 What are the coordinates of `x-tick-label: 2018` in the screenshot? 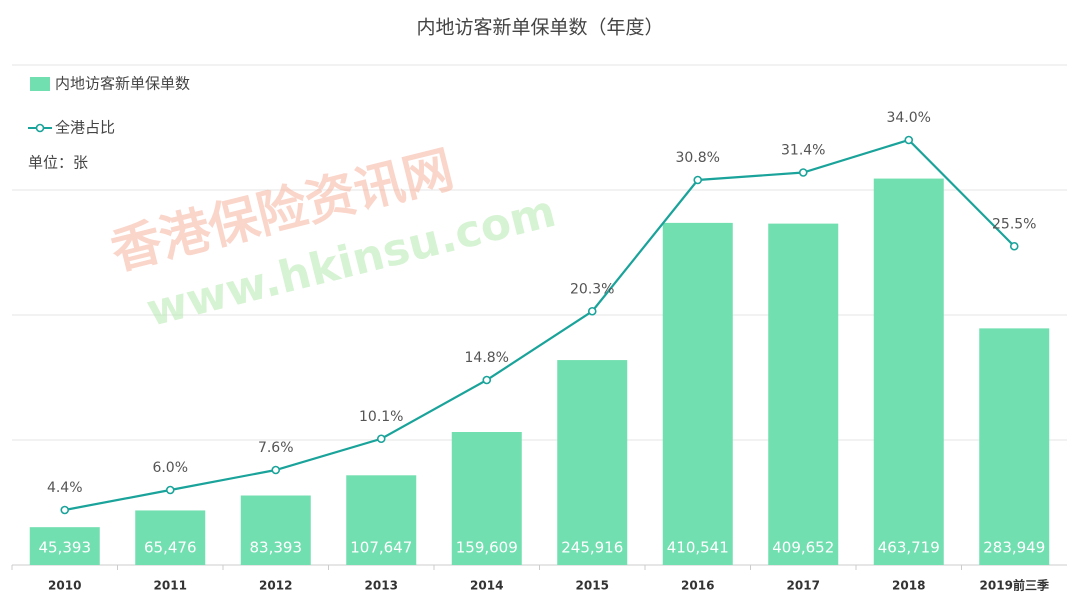 It's located at (908, 586).